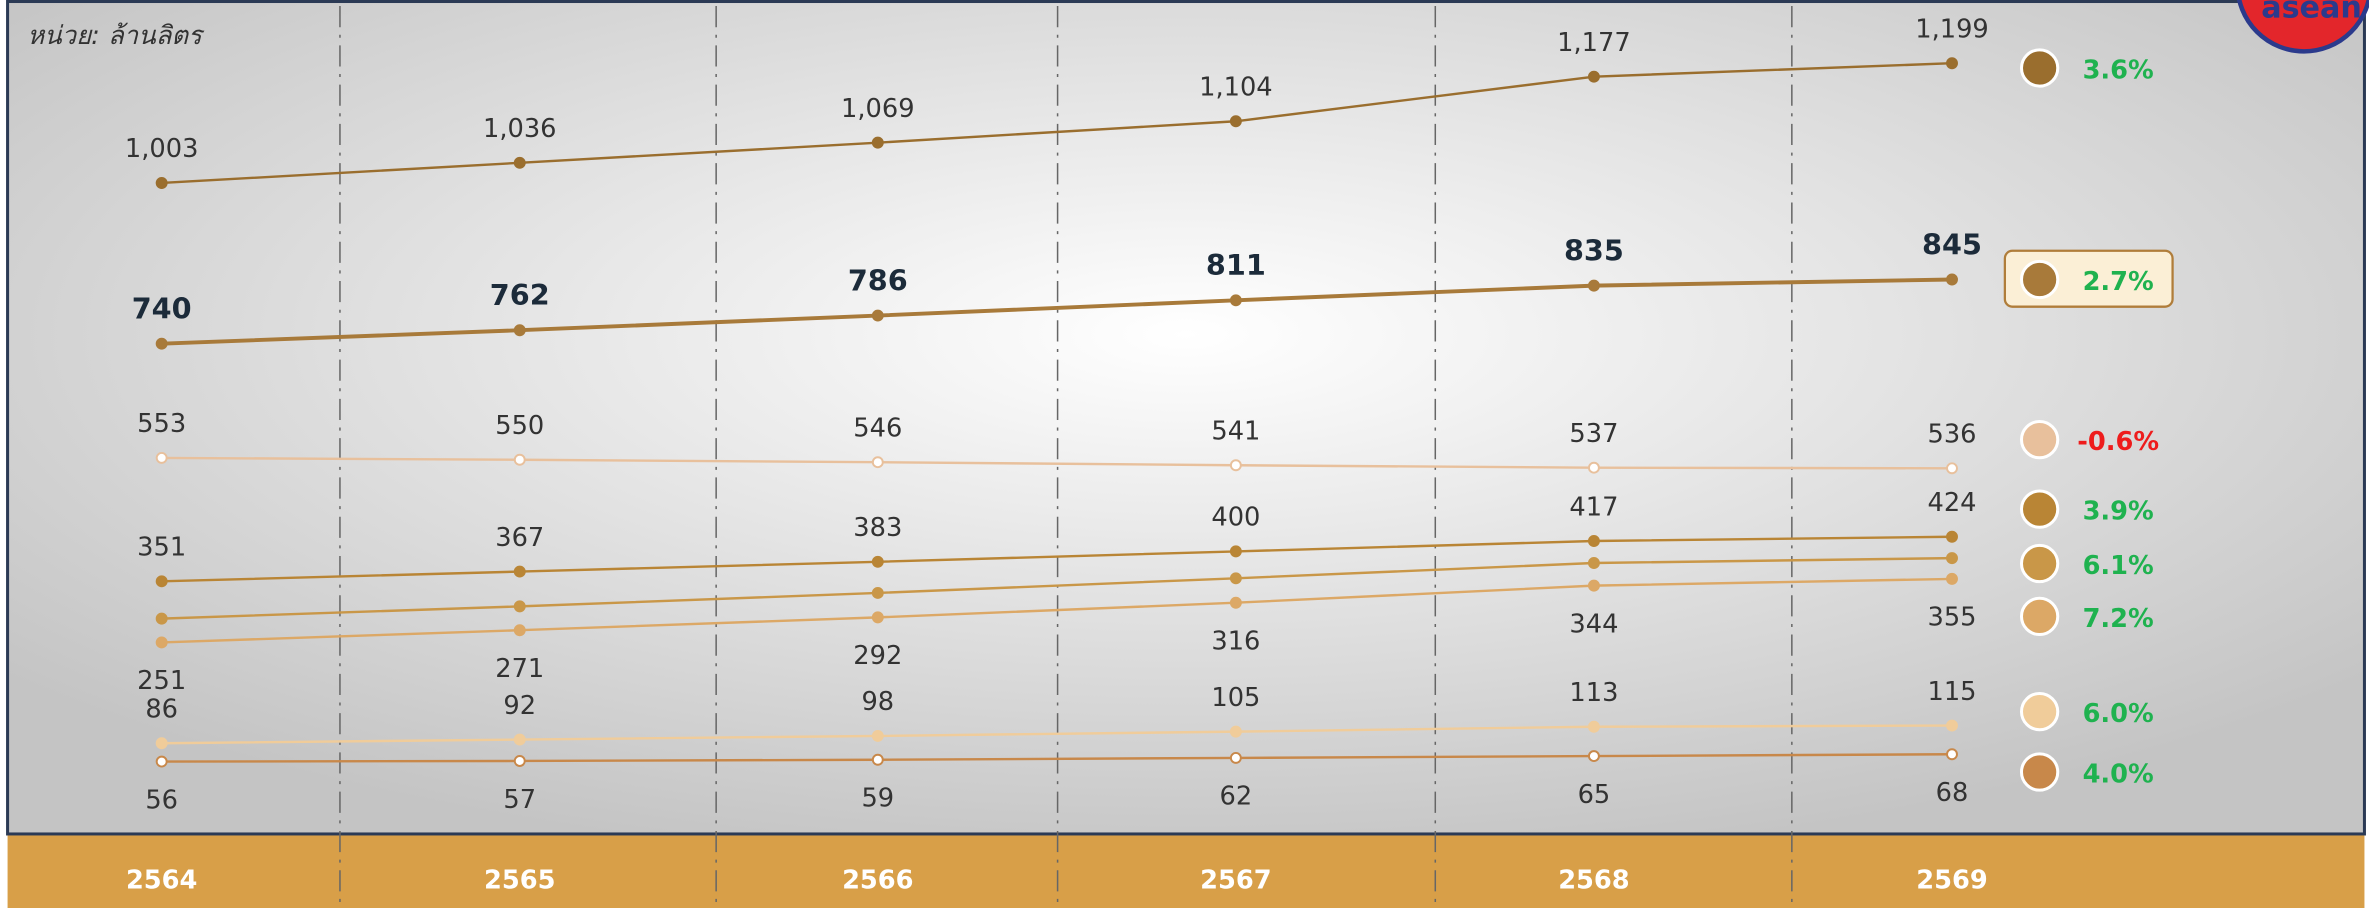 The image size is (2369, 908). What do you see at coordinates (2118, 566) in the screenshot?
I see `growth-label: 6.1%` at bounding box center [2118, 566].